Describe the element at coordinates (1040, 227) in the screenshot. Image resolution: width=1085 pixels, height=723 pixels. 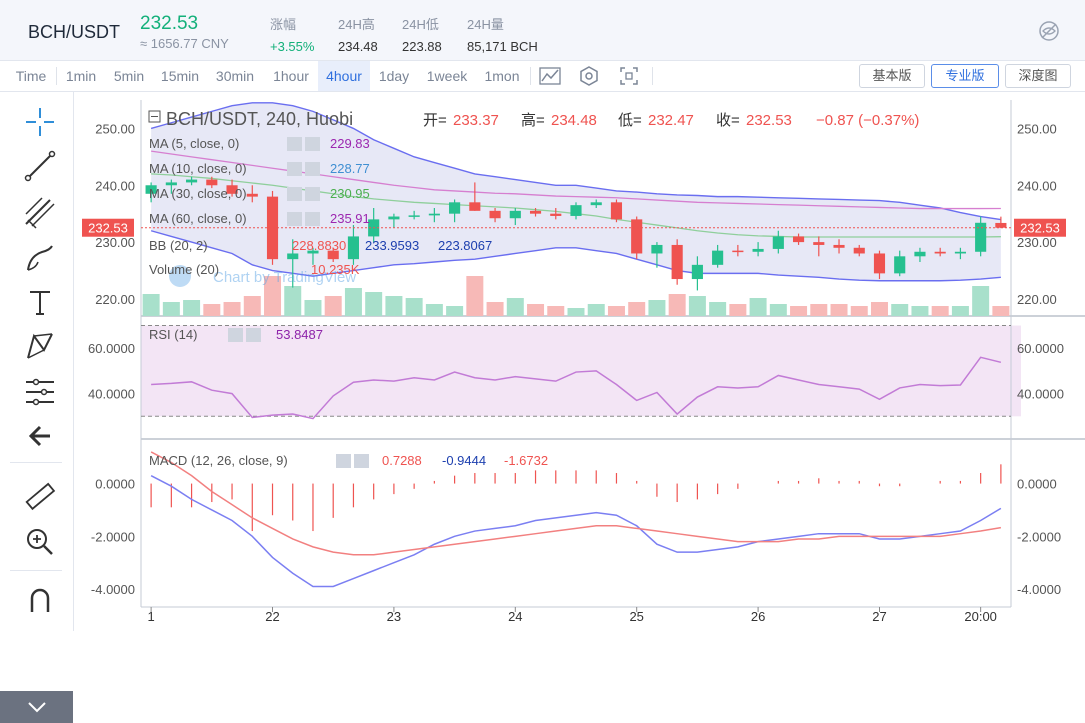
I see `last-price-badge-right` at that location.